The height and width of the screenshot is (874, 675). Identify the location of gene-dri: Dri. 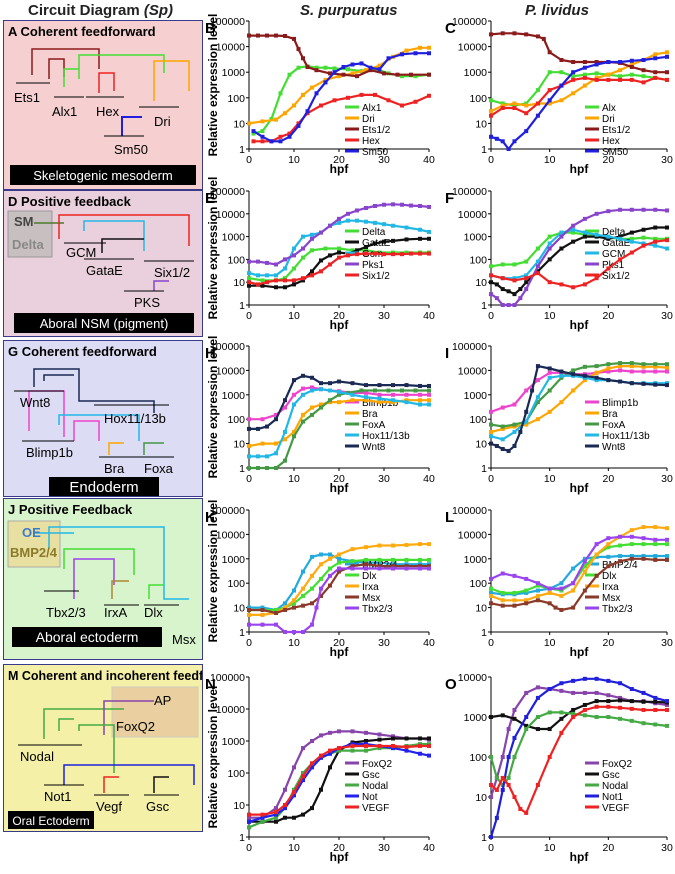
(162, 121).